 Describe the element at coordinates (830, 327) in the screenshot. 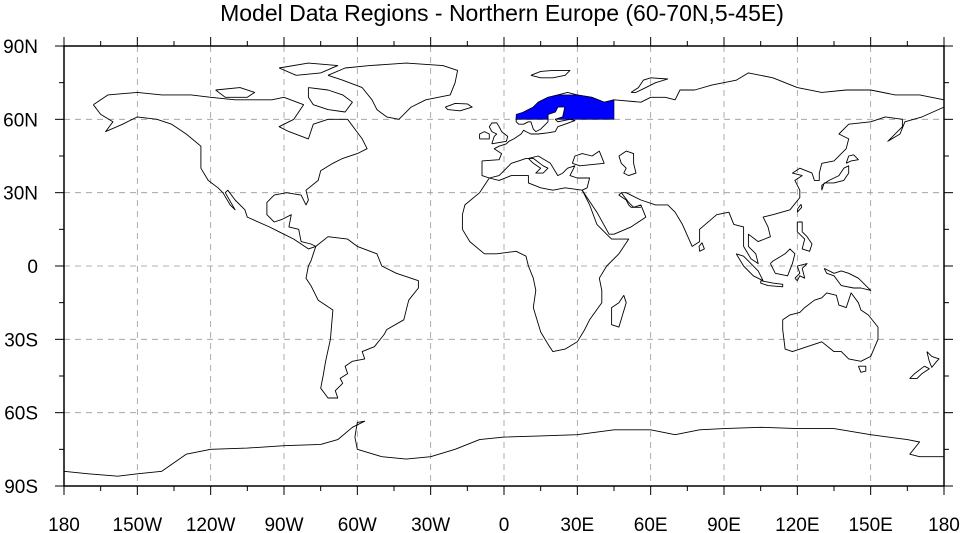

I see `coastline-australia` at that location.